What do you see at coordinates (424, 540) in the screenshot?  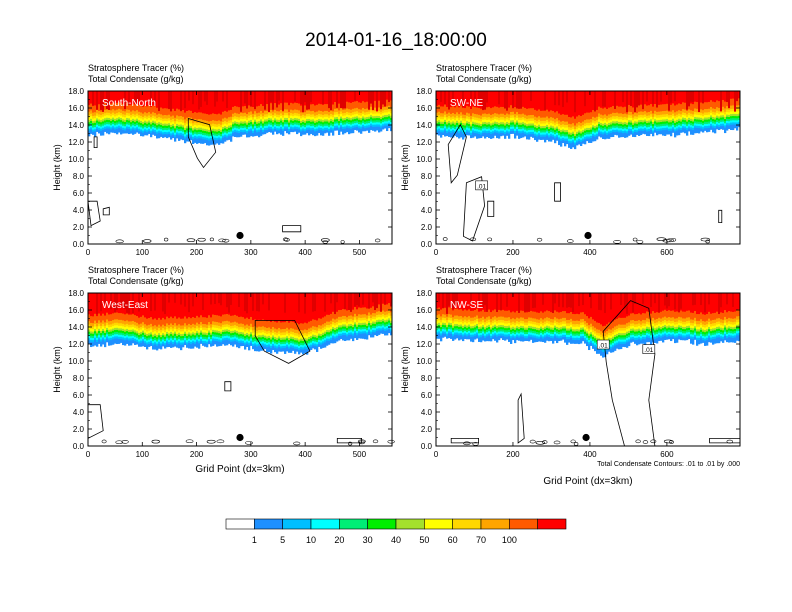 I see `colorbar-label: 50` at bounding box center [424, 540].